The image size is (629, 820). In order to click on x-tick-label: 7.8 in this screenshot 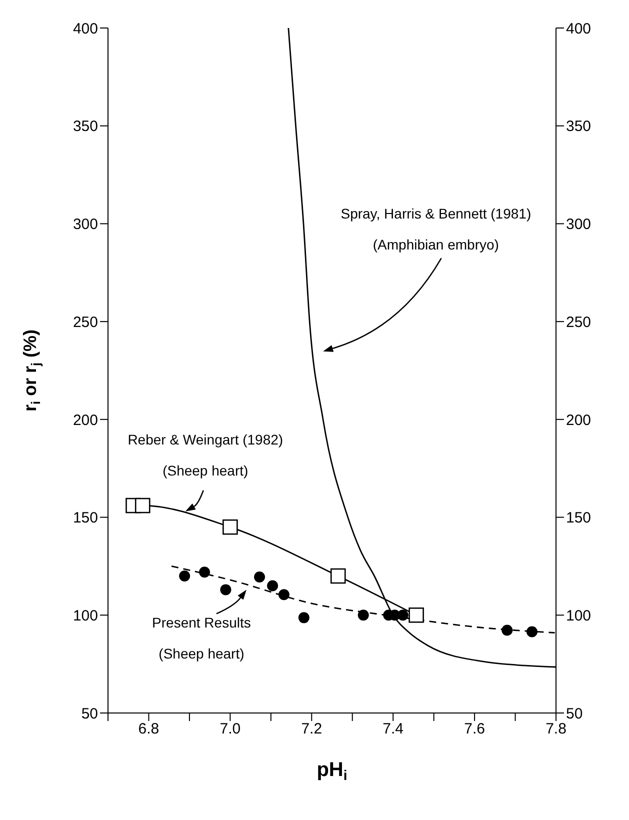, I will do `click(556, 729)`.